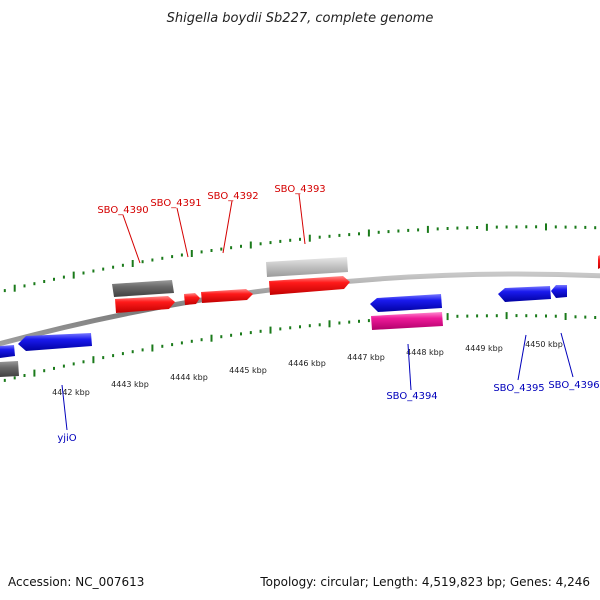  What do you see at coordinates (411, 396) in the screenshot?
I see `gene-label-SBO_4394: SBO_4394` at bounding box center [411, 396].